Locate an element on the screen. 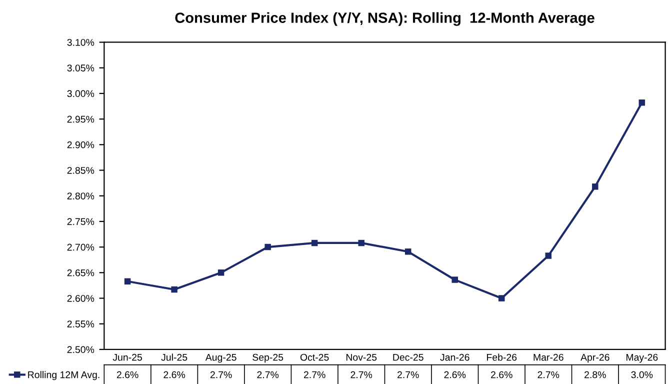 The height and width of the screenshot is (384, 672). data-label: 3.0% is located at coordinates (642, 374).